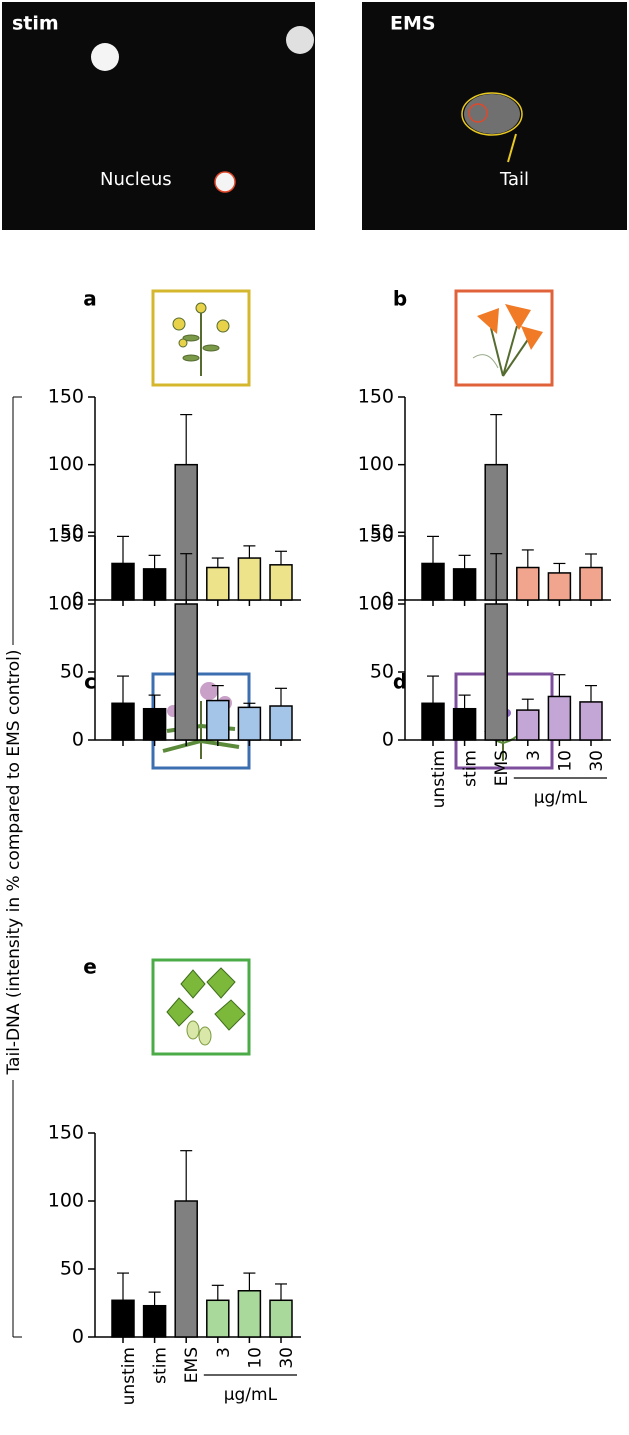 Image resolution: width=629 pixels, height=1435 pixels. I want to click on micrograph, so click(158, 116).